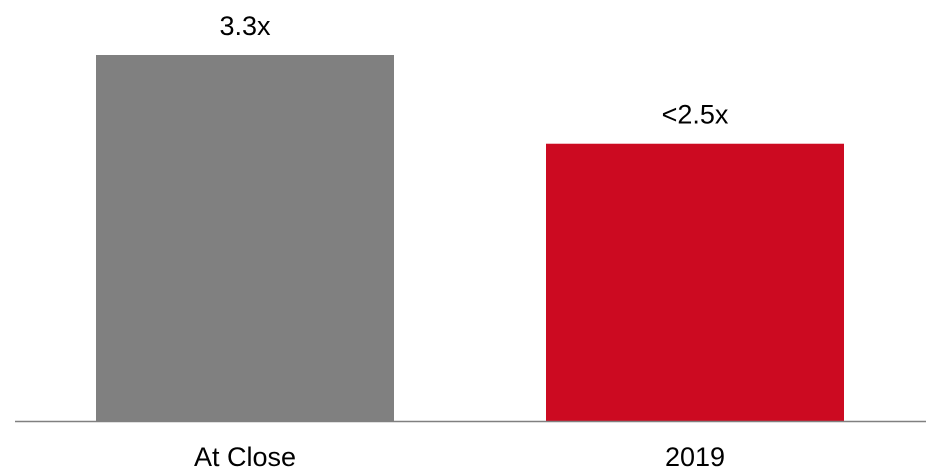 The width and height of the screenshot is (926, 472). Describe the element at coordinates (695, 457) in the screenshot. I see `category-label-1: 2019` at that location.